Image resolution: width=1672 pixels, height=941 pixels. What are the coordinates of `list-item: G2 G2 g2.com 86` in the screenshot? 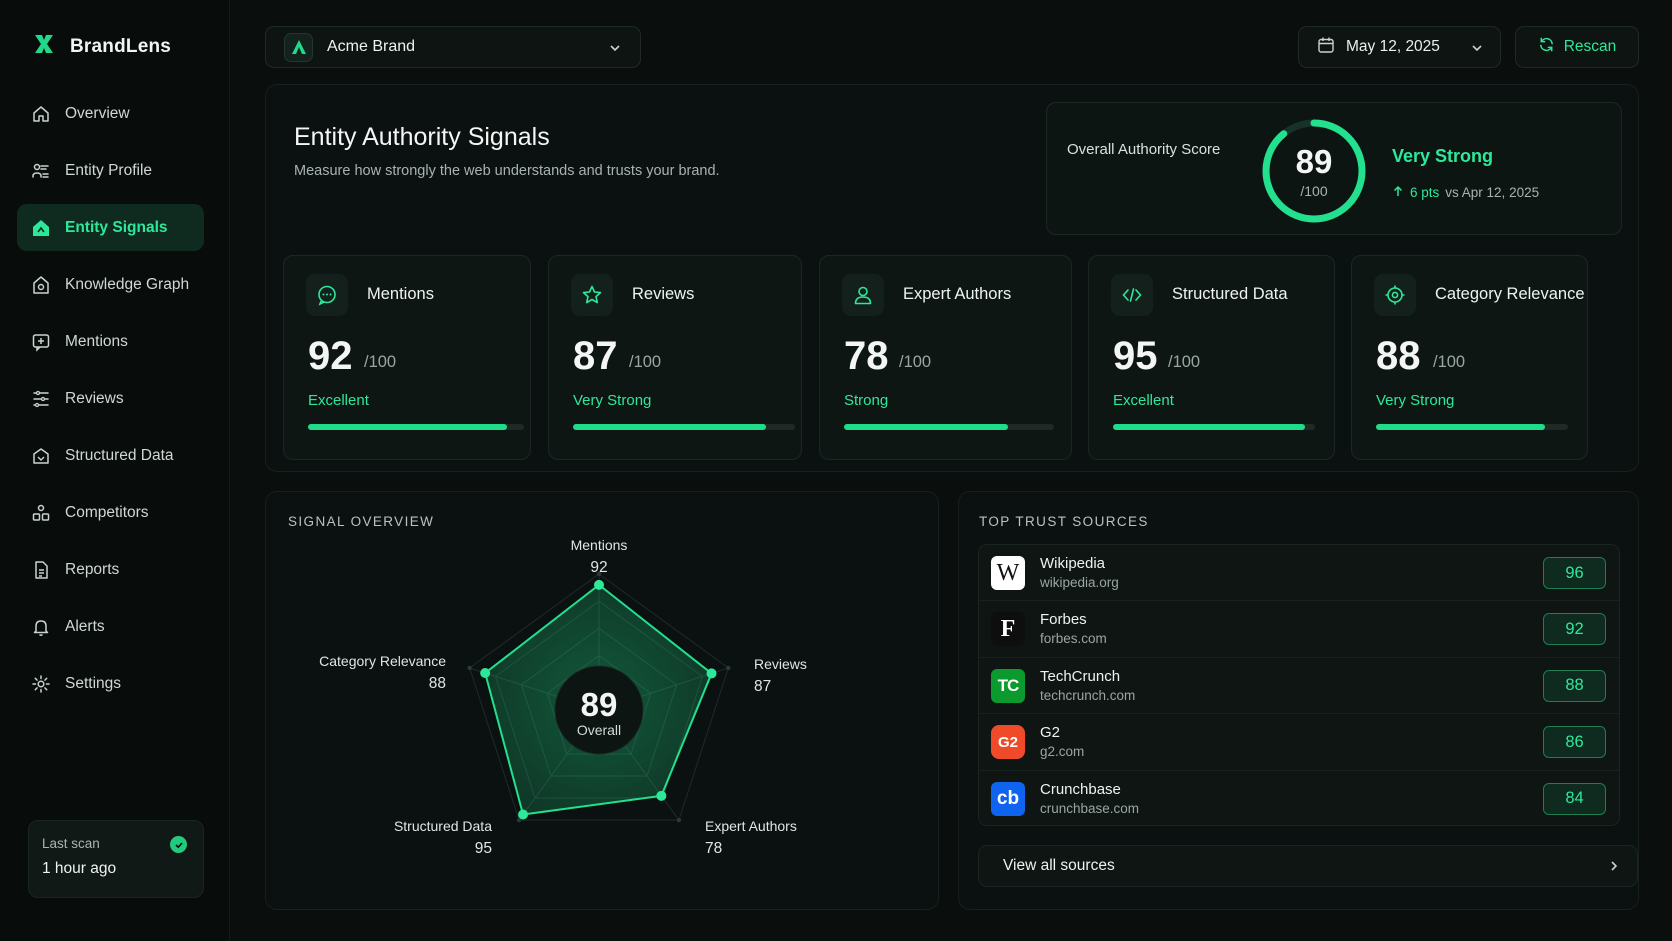 It's located at (1299, 742).